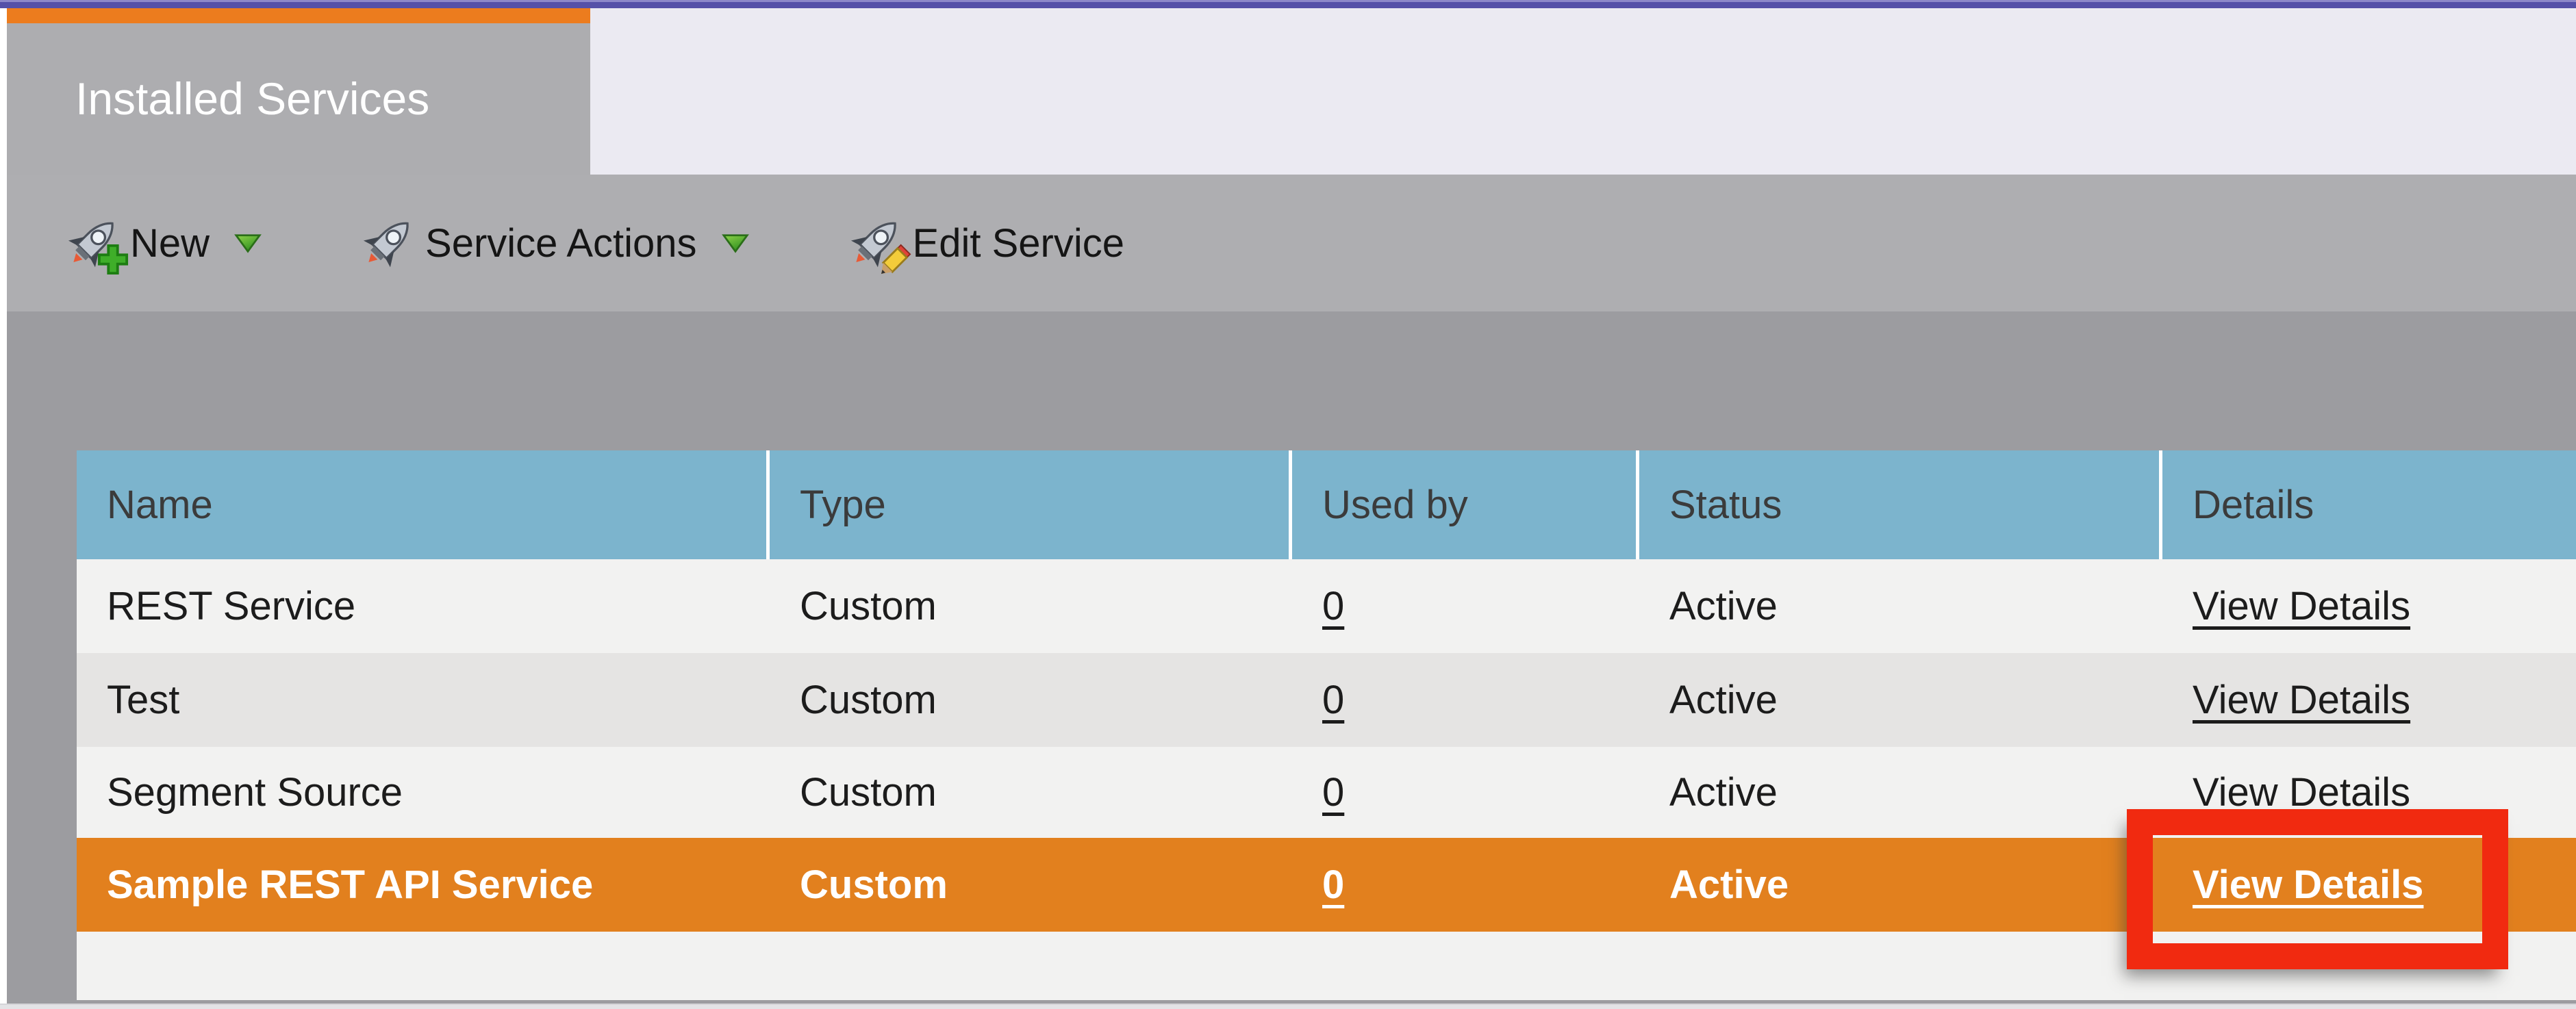  I want to click on edit-service-button-label: Edit Service, so click(1019, 243).